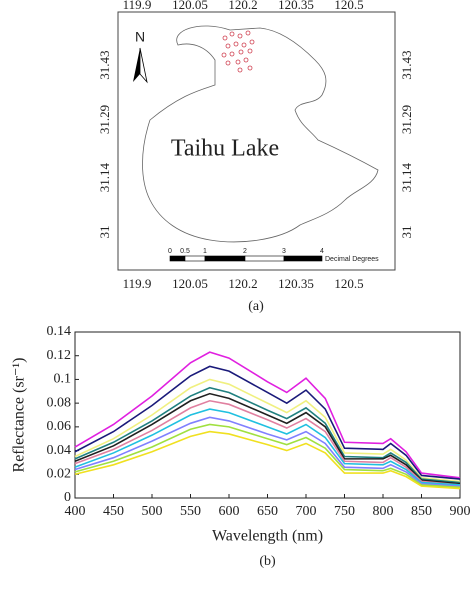  Describe the element at coordinates (460, 511) in the screenshot. I see `x-tick-label: 900` at that location.